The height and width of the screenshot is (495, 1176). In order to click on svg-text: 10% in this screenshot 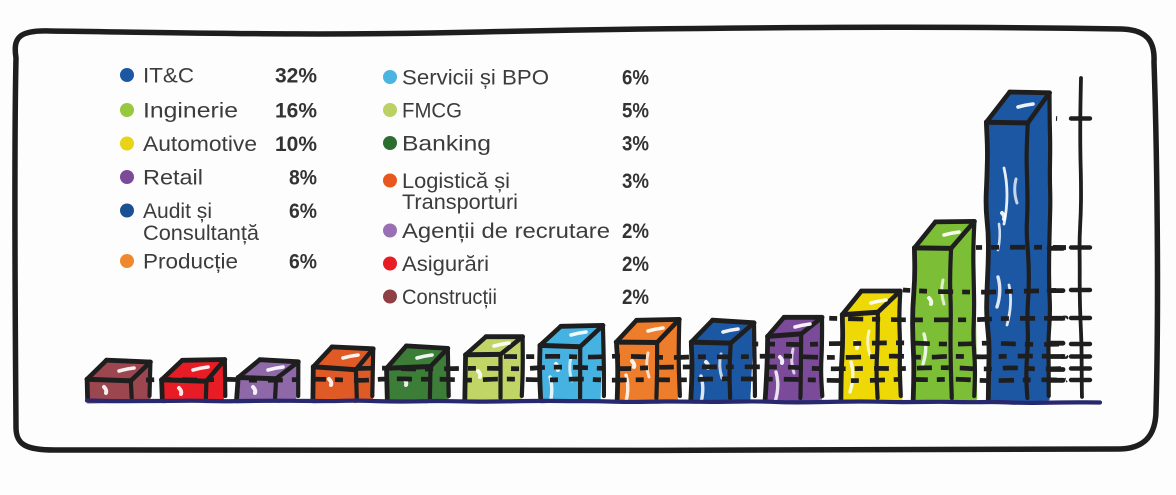, I will do `click(296, 144)`.